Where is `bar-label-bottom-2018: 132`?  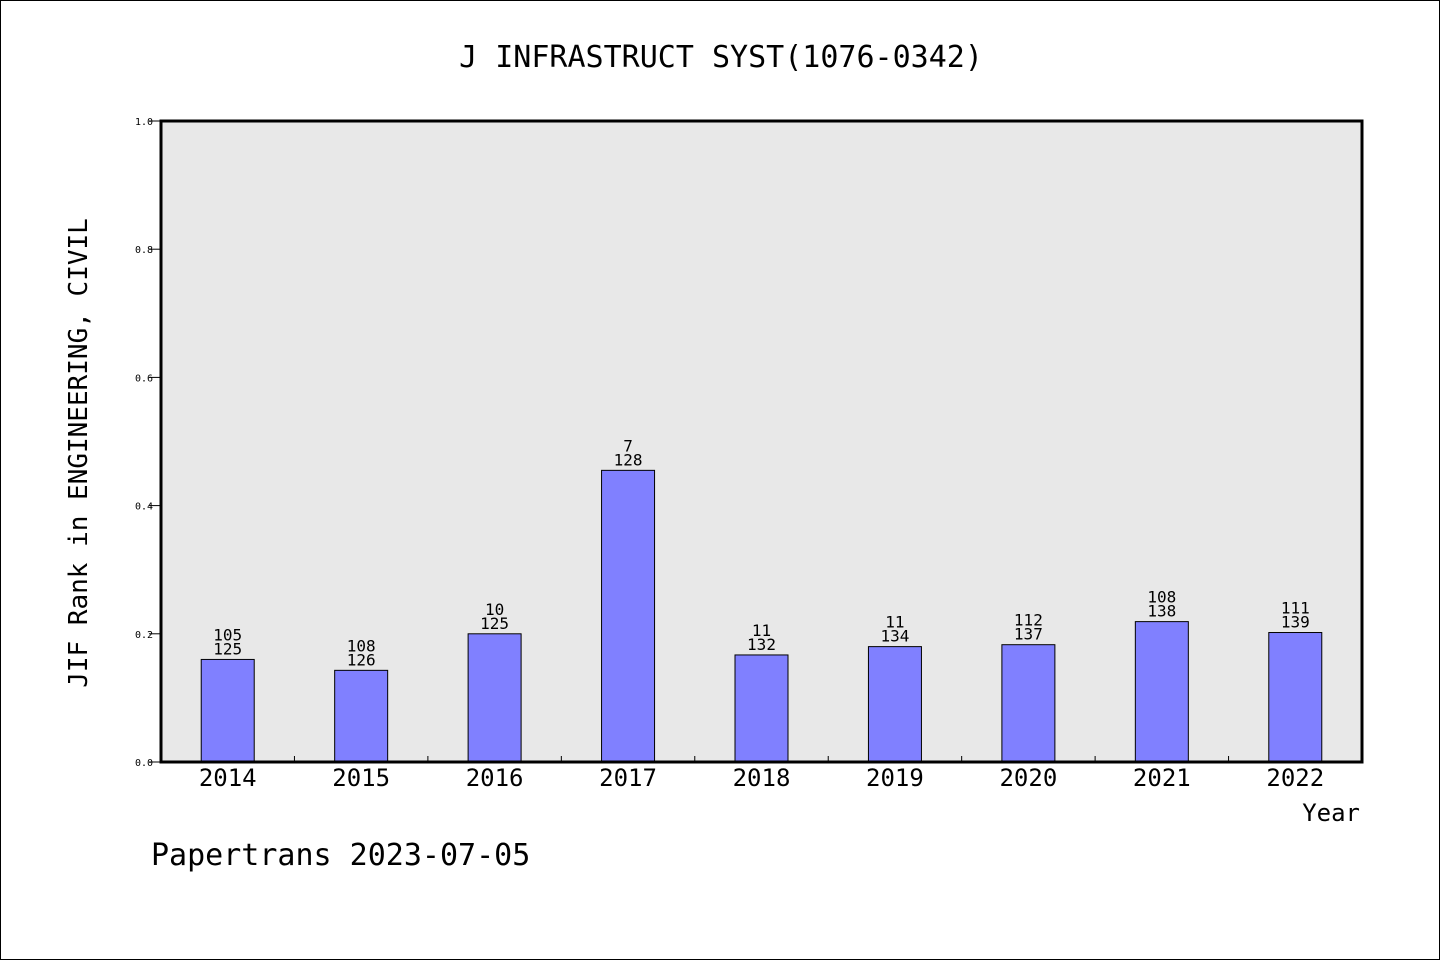 bar-label-bottom-2018: 132 is located at coordinates (761, 644).